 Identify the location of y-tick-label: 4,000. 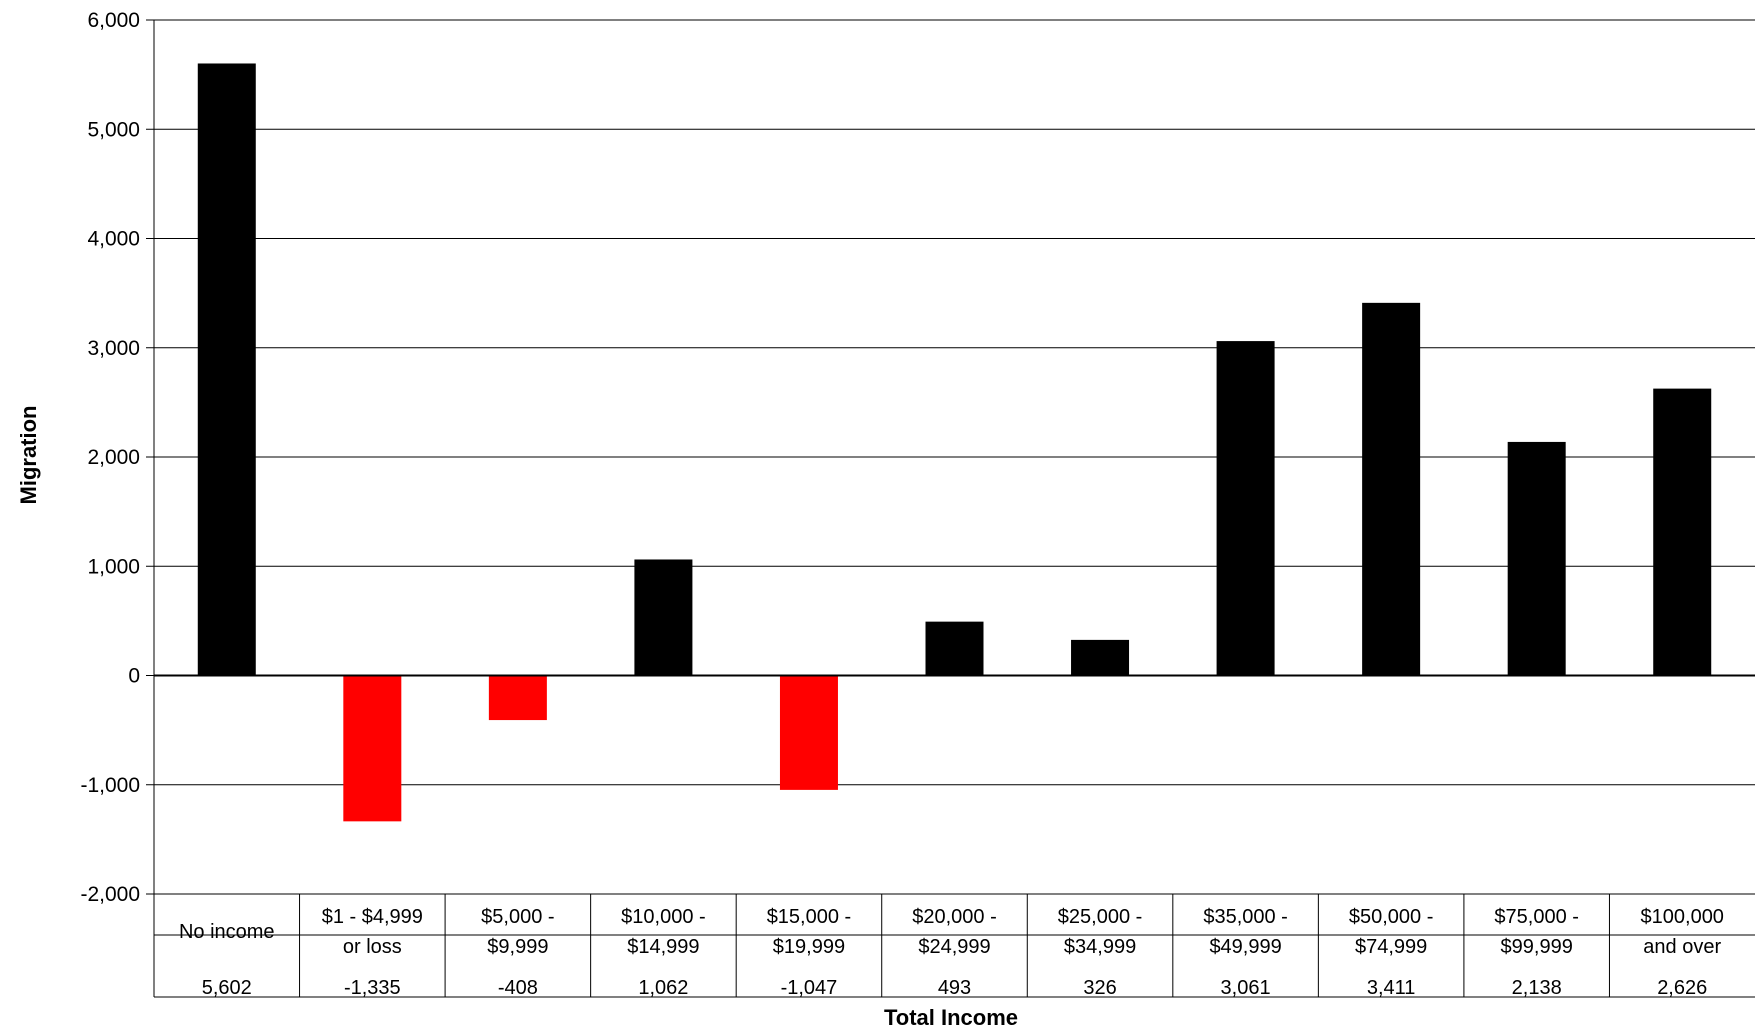
(113, 239).